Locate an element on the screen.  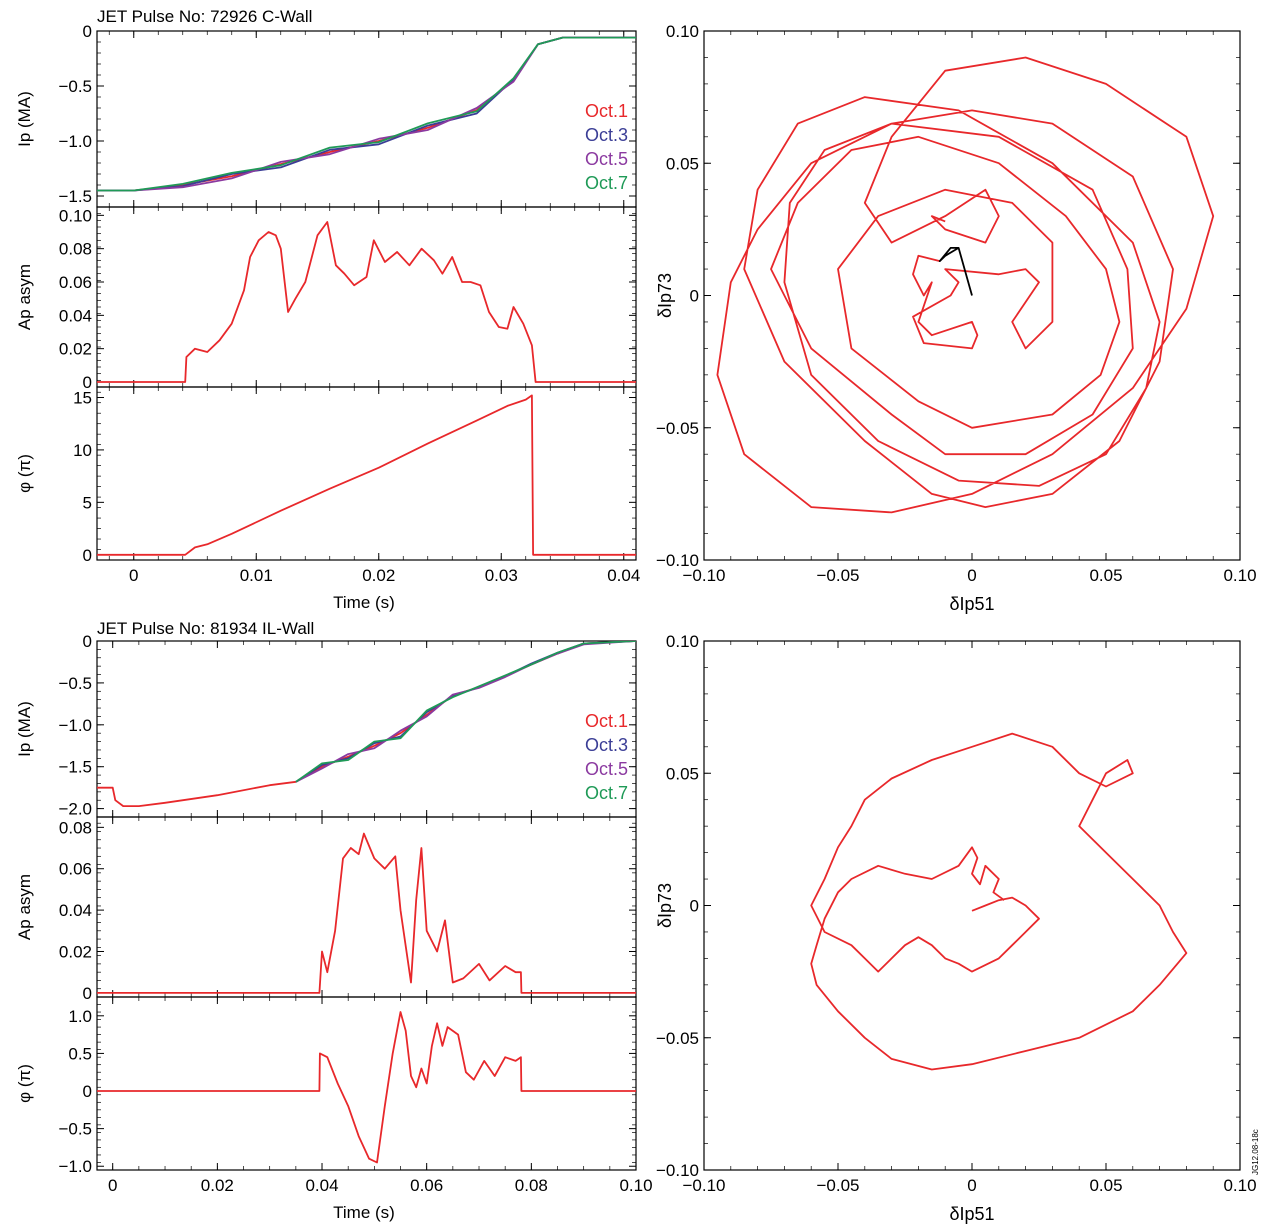
x-tick-label: 0.03 is located at coordinates (501, 575).